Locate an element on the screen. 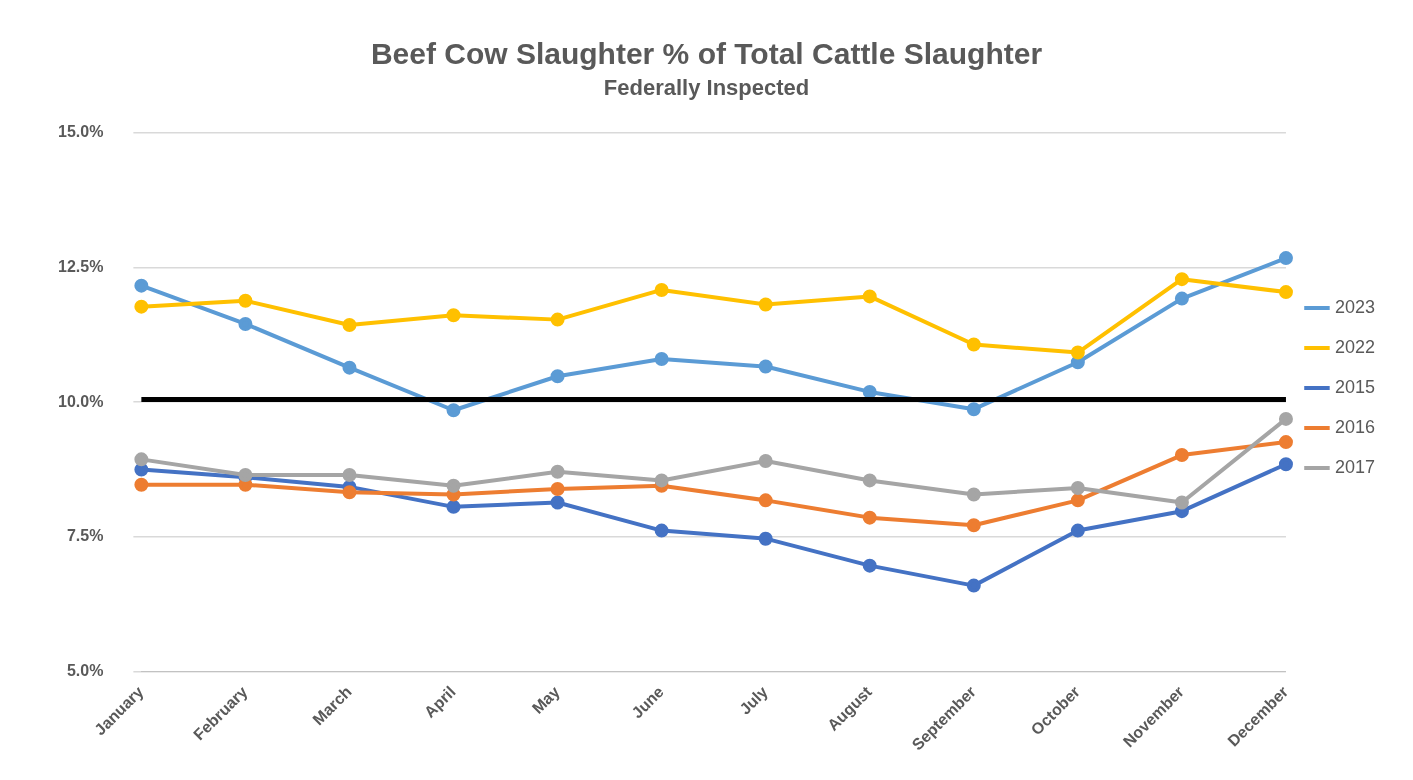 The width and height of the screenshot is (1413, 780). chart-subtitle: Federally Inspected is located at coordinates (706, 88).